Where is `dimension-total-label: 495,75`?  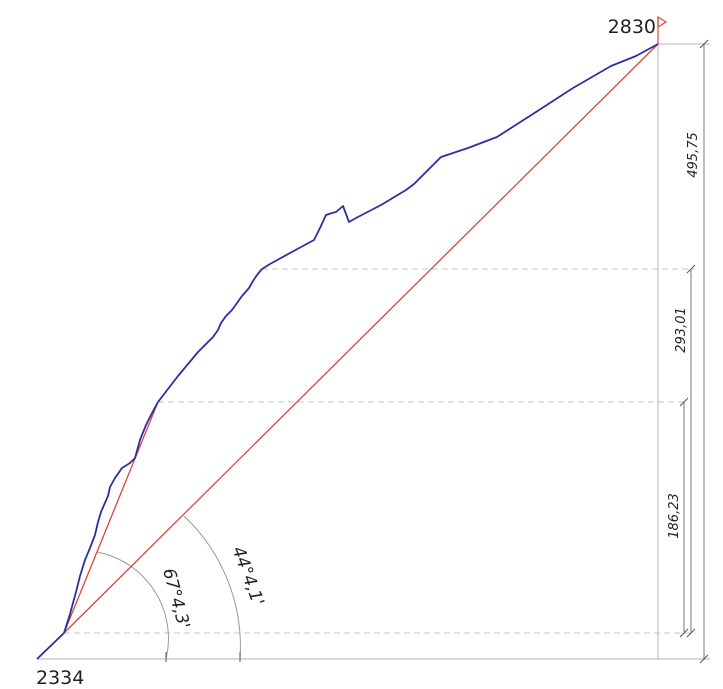 dimension-total-label: 495,75 is located at coordinates (693, 155).